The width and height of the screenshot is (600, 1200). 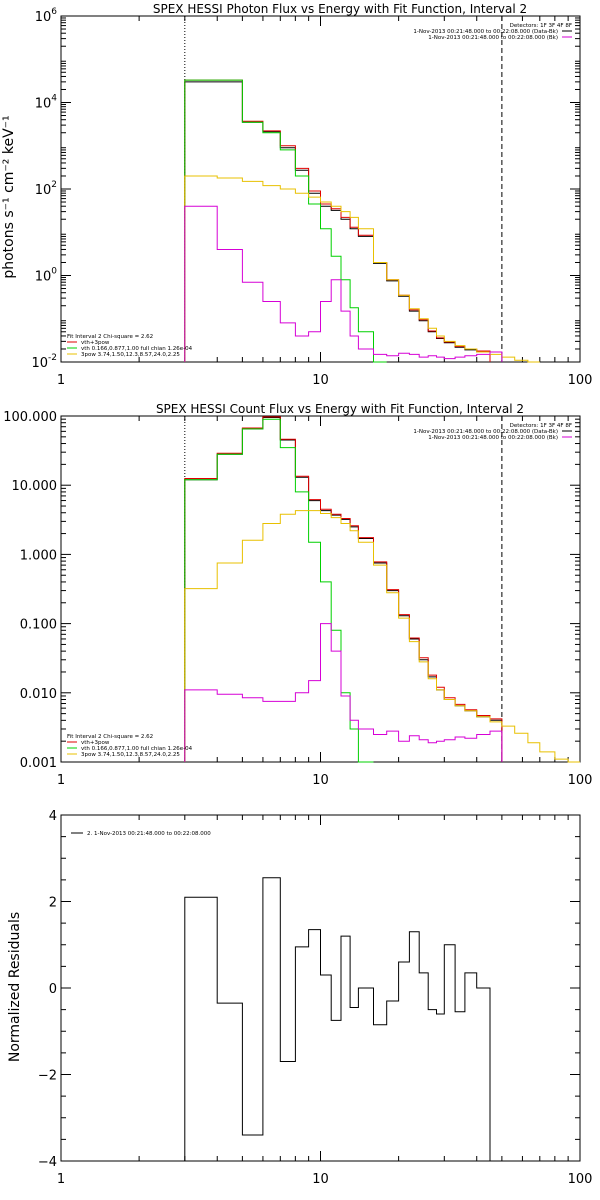 I want to click on photon-fit-legend-entry: vth+3pow, so click(x=95, y=343).